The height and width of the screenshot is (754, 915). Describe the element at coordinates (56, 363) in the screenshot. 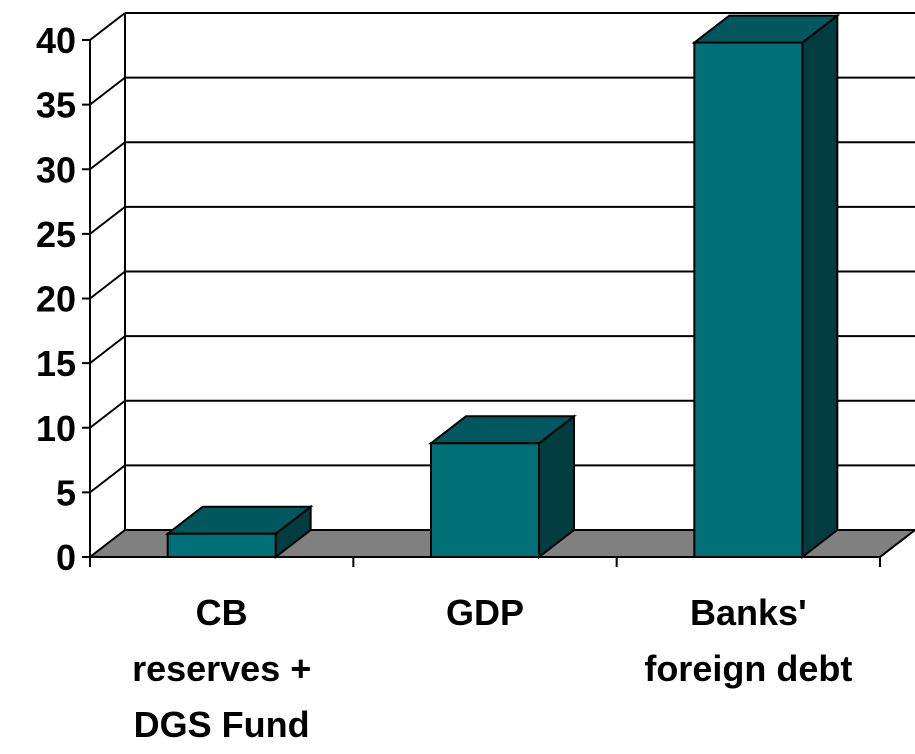

I see `y-tick-label: 15` at that location.